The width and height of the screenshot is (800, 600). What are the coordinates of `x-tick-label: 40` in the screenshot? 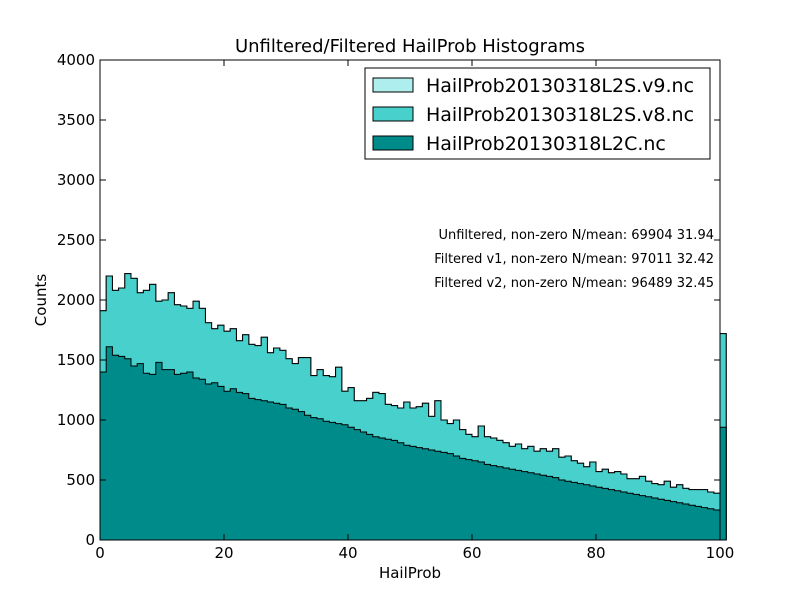 It's located at (347, 553).